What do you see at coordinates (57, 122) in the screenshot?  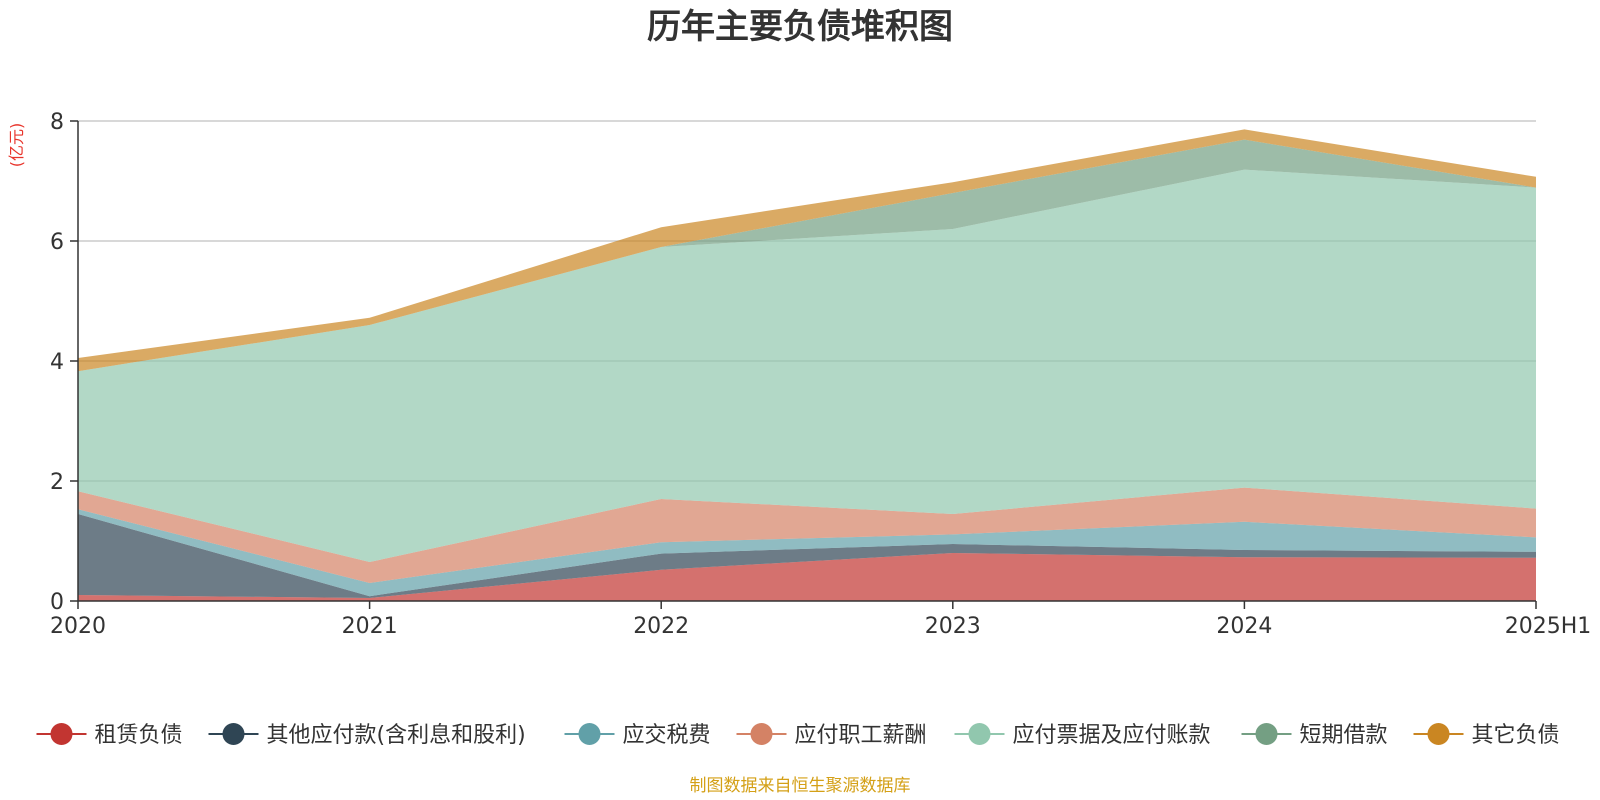 I see `y-tick-label: 8` at bounding box center [57, 122].